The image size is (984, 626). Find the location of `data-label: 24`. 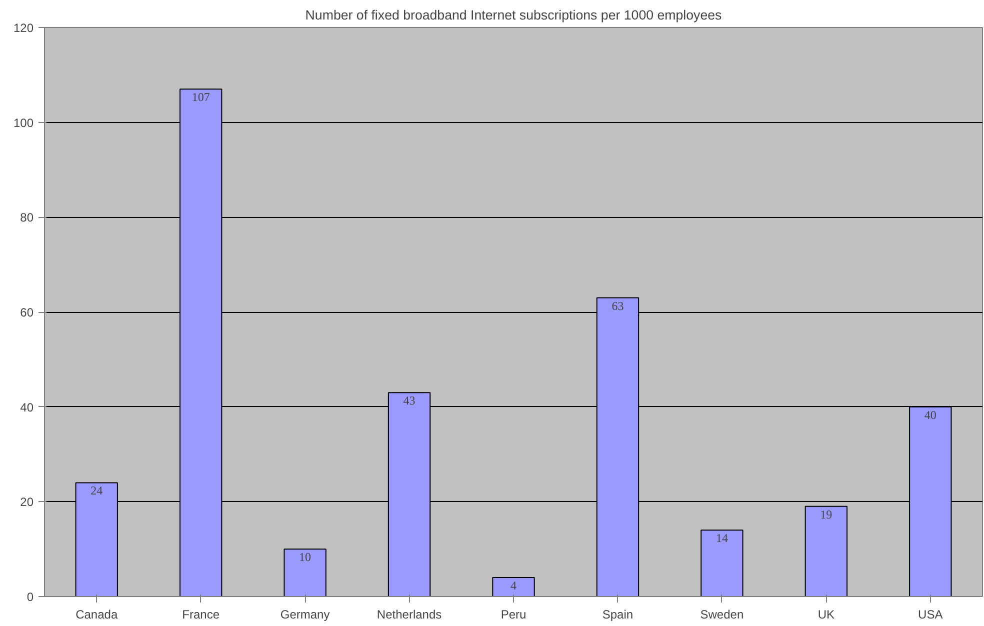

data-label: 24 is located at coordinates (96, 491).